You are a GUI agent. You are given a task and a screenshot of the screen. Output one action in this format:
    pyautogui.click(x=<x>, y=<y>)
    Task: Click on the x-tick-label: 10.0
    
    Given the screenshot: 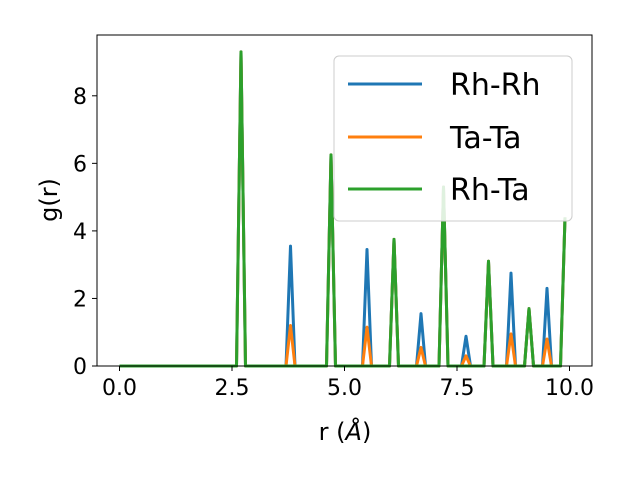 What is the action you would take?
    pyautogui.click(x=569, y=388)
    